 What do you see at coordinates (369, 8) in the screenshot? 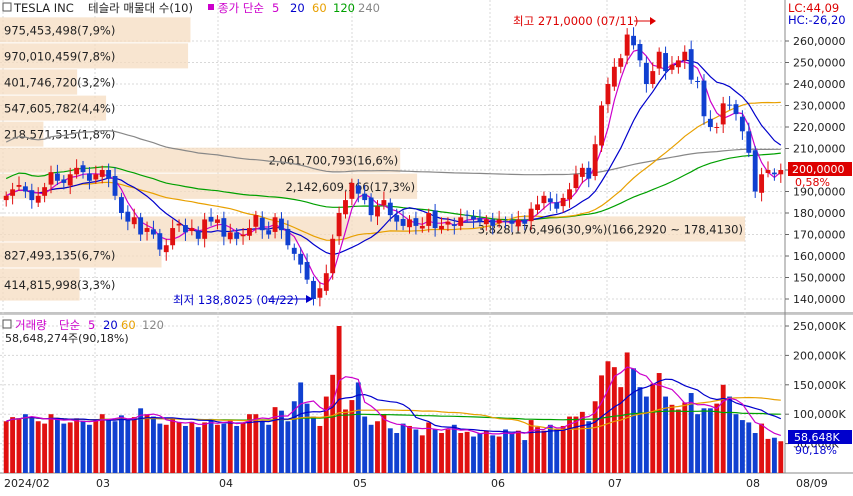
I see `ma-period-240: 240` at bounding box center [369, 8].